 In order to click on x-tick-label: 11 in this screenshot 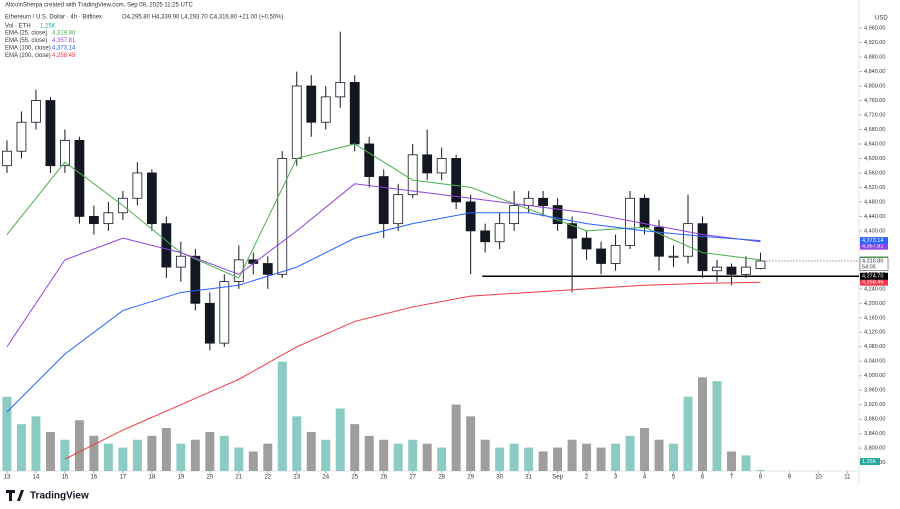, I will do `click(847, 478)`.